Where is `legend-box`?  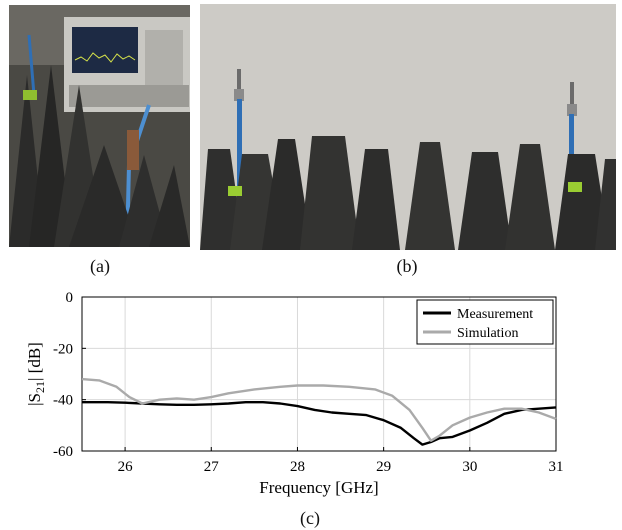
legend-box is located at coordinates (485, 322).